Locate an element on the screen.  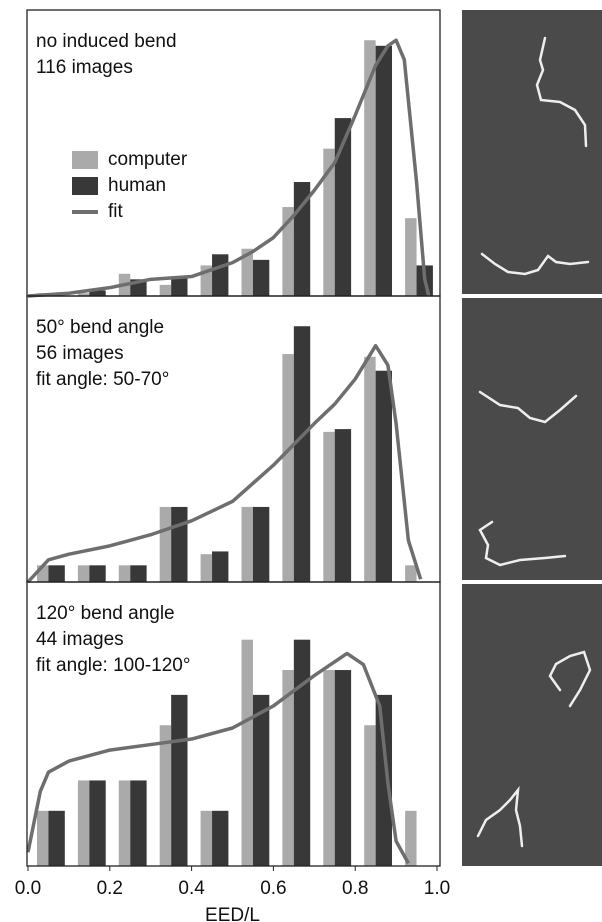
fit-line is located at coordinates (218, 758).